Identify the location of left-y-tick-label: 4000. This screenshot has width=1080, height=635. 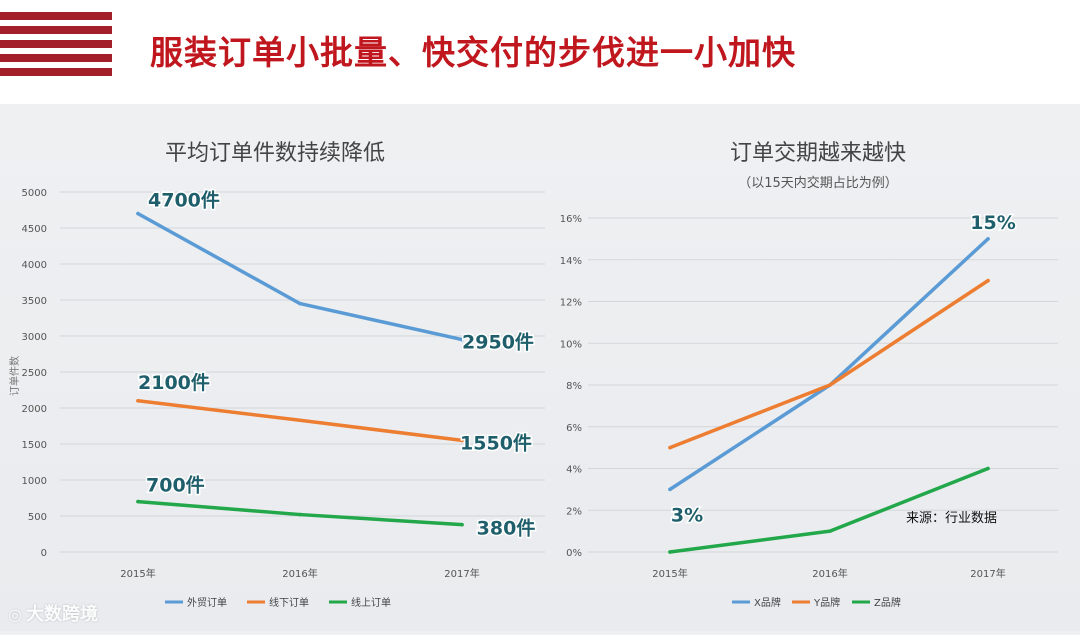
(34, 265).